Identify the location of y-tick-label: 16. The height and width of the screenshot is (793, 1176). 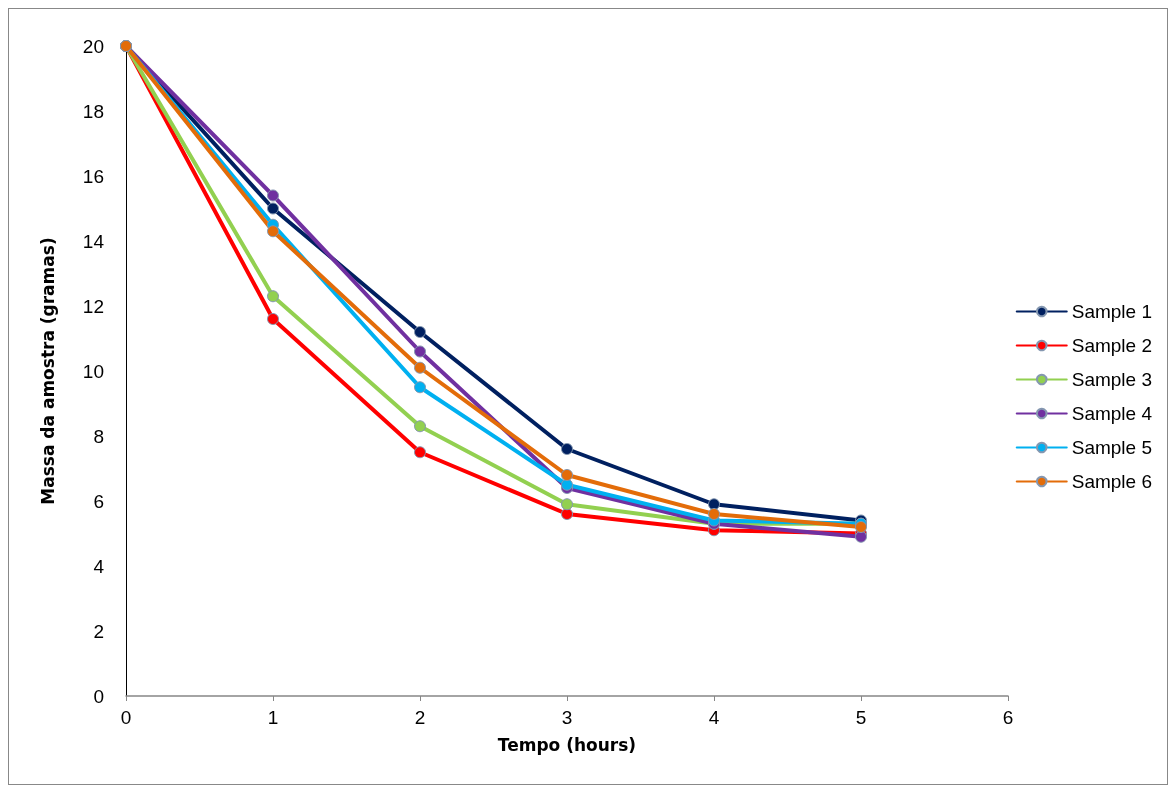
(93, 176).